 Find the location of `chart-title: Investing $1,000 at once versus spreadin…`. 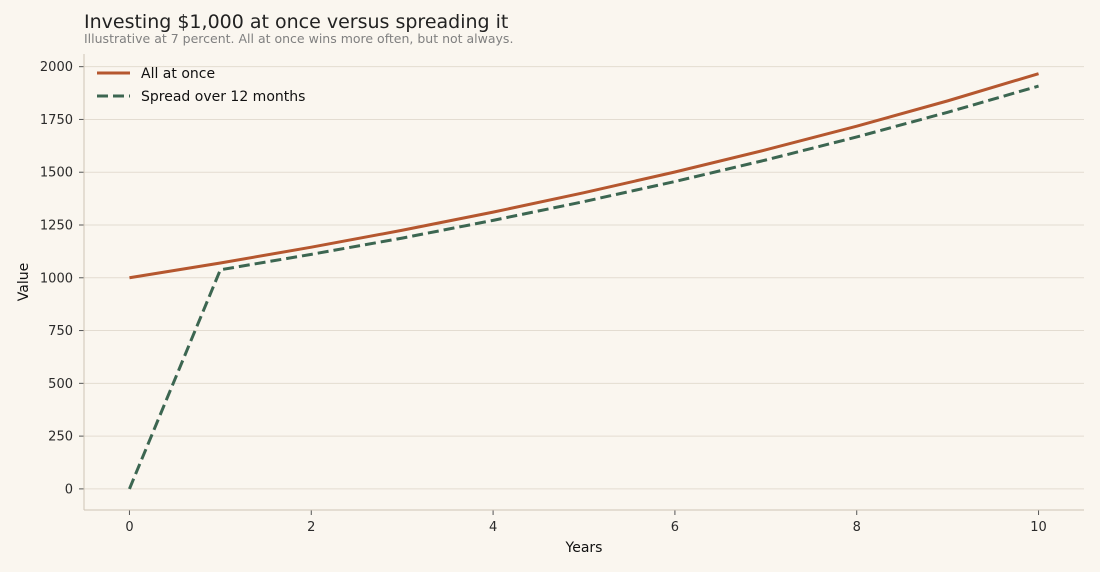

chart-title: Investing $1,000 at once versus spreadin… is located at coordinates (296, 22).